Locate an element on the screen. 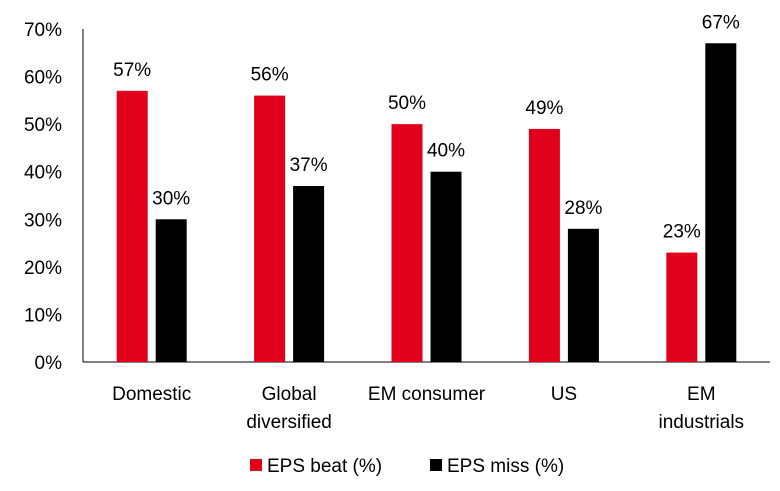  x-tick-label: US is located at coordinates (564, 394).